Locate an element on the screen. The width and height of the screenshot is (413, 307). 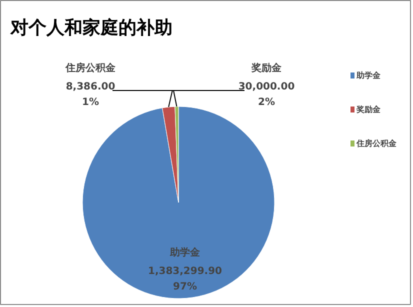
legend-label: 奖励金 is located at coordinates (369, 109).